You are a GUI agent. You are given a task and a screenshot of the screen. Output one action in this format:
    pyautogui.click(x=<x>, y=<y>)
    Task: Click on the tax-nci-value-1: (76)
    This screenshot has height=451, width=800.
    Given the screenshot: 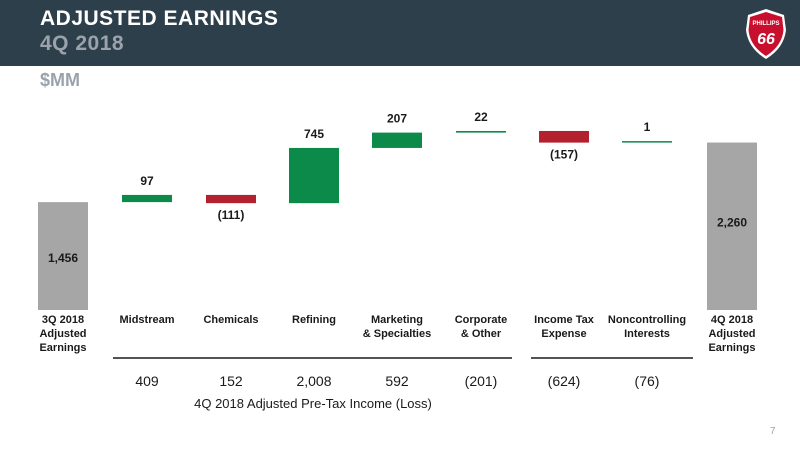 What is the action you would take?
    pyautogui.click(x=647, y=381)
    